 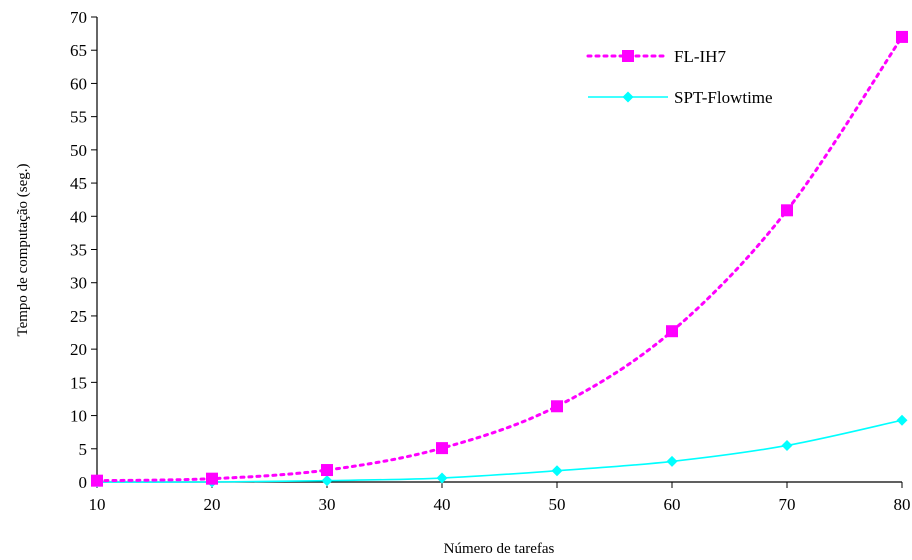 What do you see at coordinates (78, 283) in the screenshot?
I see `y-tick-label: 30` at bounding box center [78, 283].